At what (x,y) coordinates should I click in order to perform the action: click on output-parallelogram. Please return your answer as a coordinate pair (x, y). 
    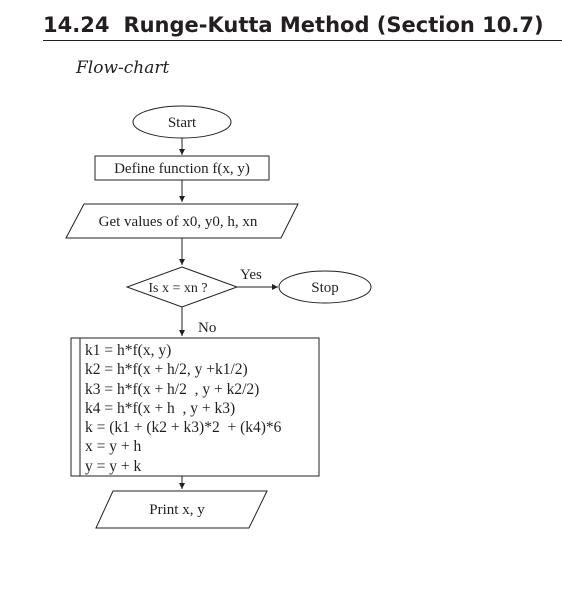
    Looking at the image, I should click on (181, 509).